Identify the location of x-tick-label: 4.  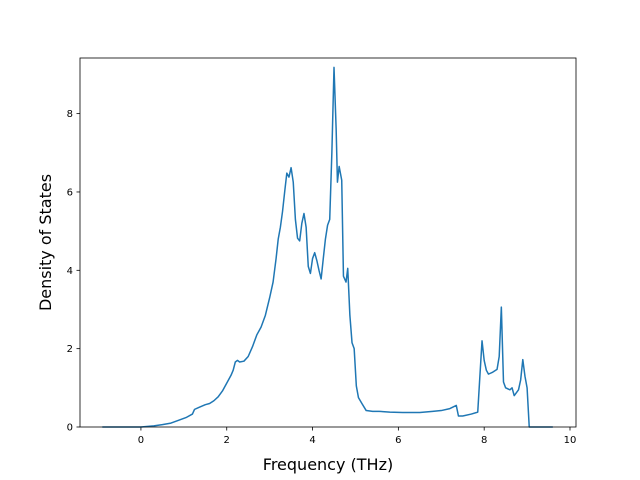
(312, 440).